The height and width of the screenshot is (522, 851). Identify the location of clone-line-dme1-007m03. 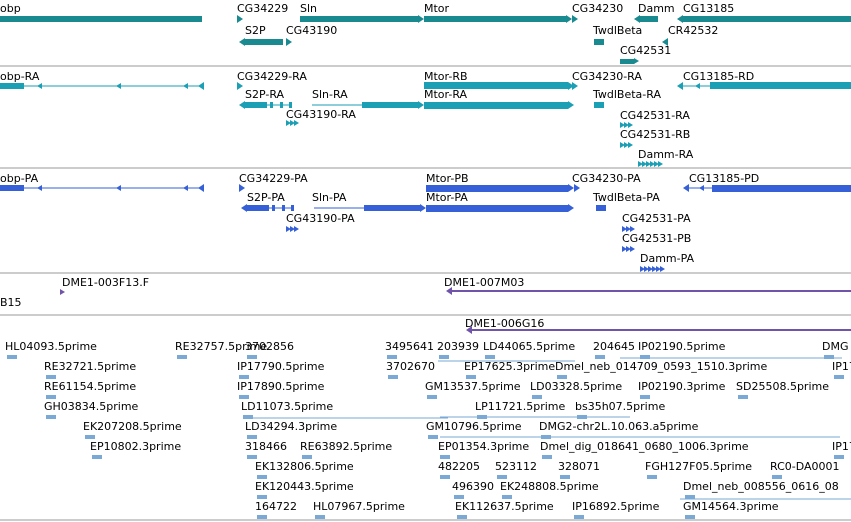
(650, 291).